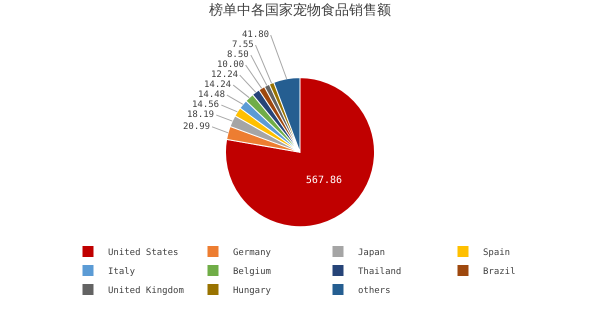  What do you see at coordinates (252, 272) in the screenshot?
I see `legend-label: Belgium` at bounding box center [252, 272].